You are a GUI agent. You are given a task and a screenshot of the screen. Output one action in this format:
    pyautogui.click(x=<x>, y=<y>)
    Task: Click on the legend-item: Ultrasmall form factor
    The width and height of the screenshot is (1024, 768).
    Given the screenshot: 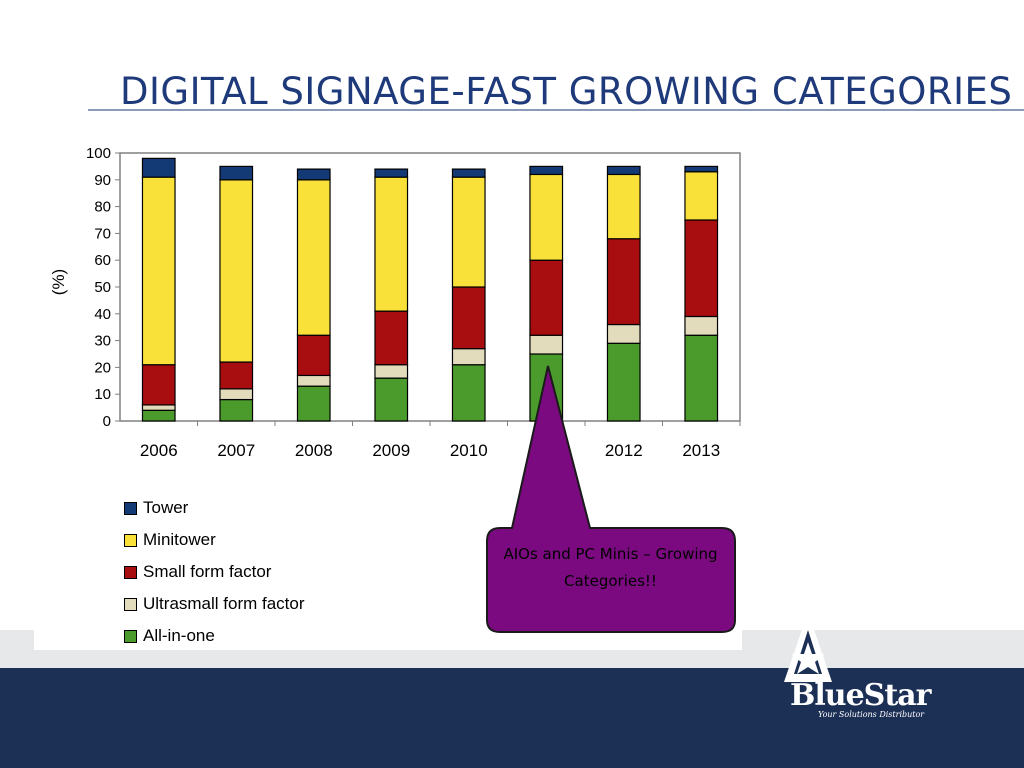 What is the action you would take?
    pyautogui.click(x=214, y=604)
    